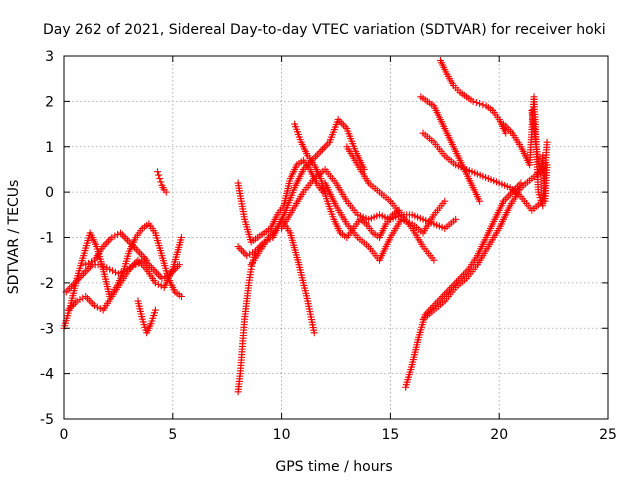 The width and height of the screenshot is (640, 480). I want to click on x-axis-label: GPS time / hours, so click(333, 467).